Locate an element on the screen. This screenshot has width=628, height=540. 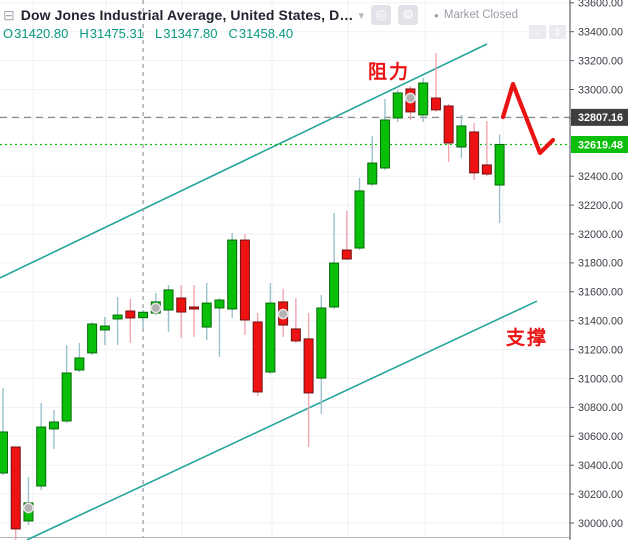
price-tick-label: 31000.00 is located at coordinates (600, 379).